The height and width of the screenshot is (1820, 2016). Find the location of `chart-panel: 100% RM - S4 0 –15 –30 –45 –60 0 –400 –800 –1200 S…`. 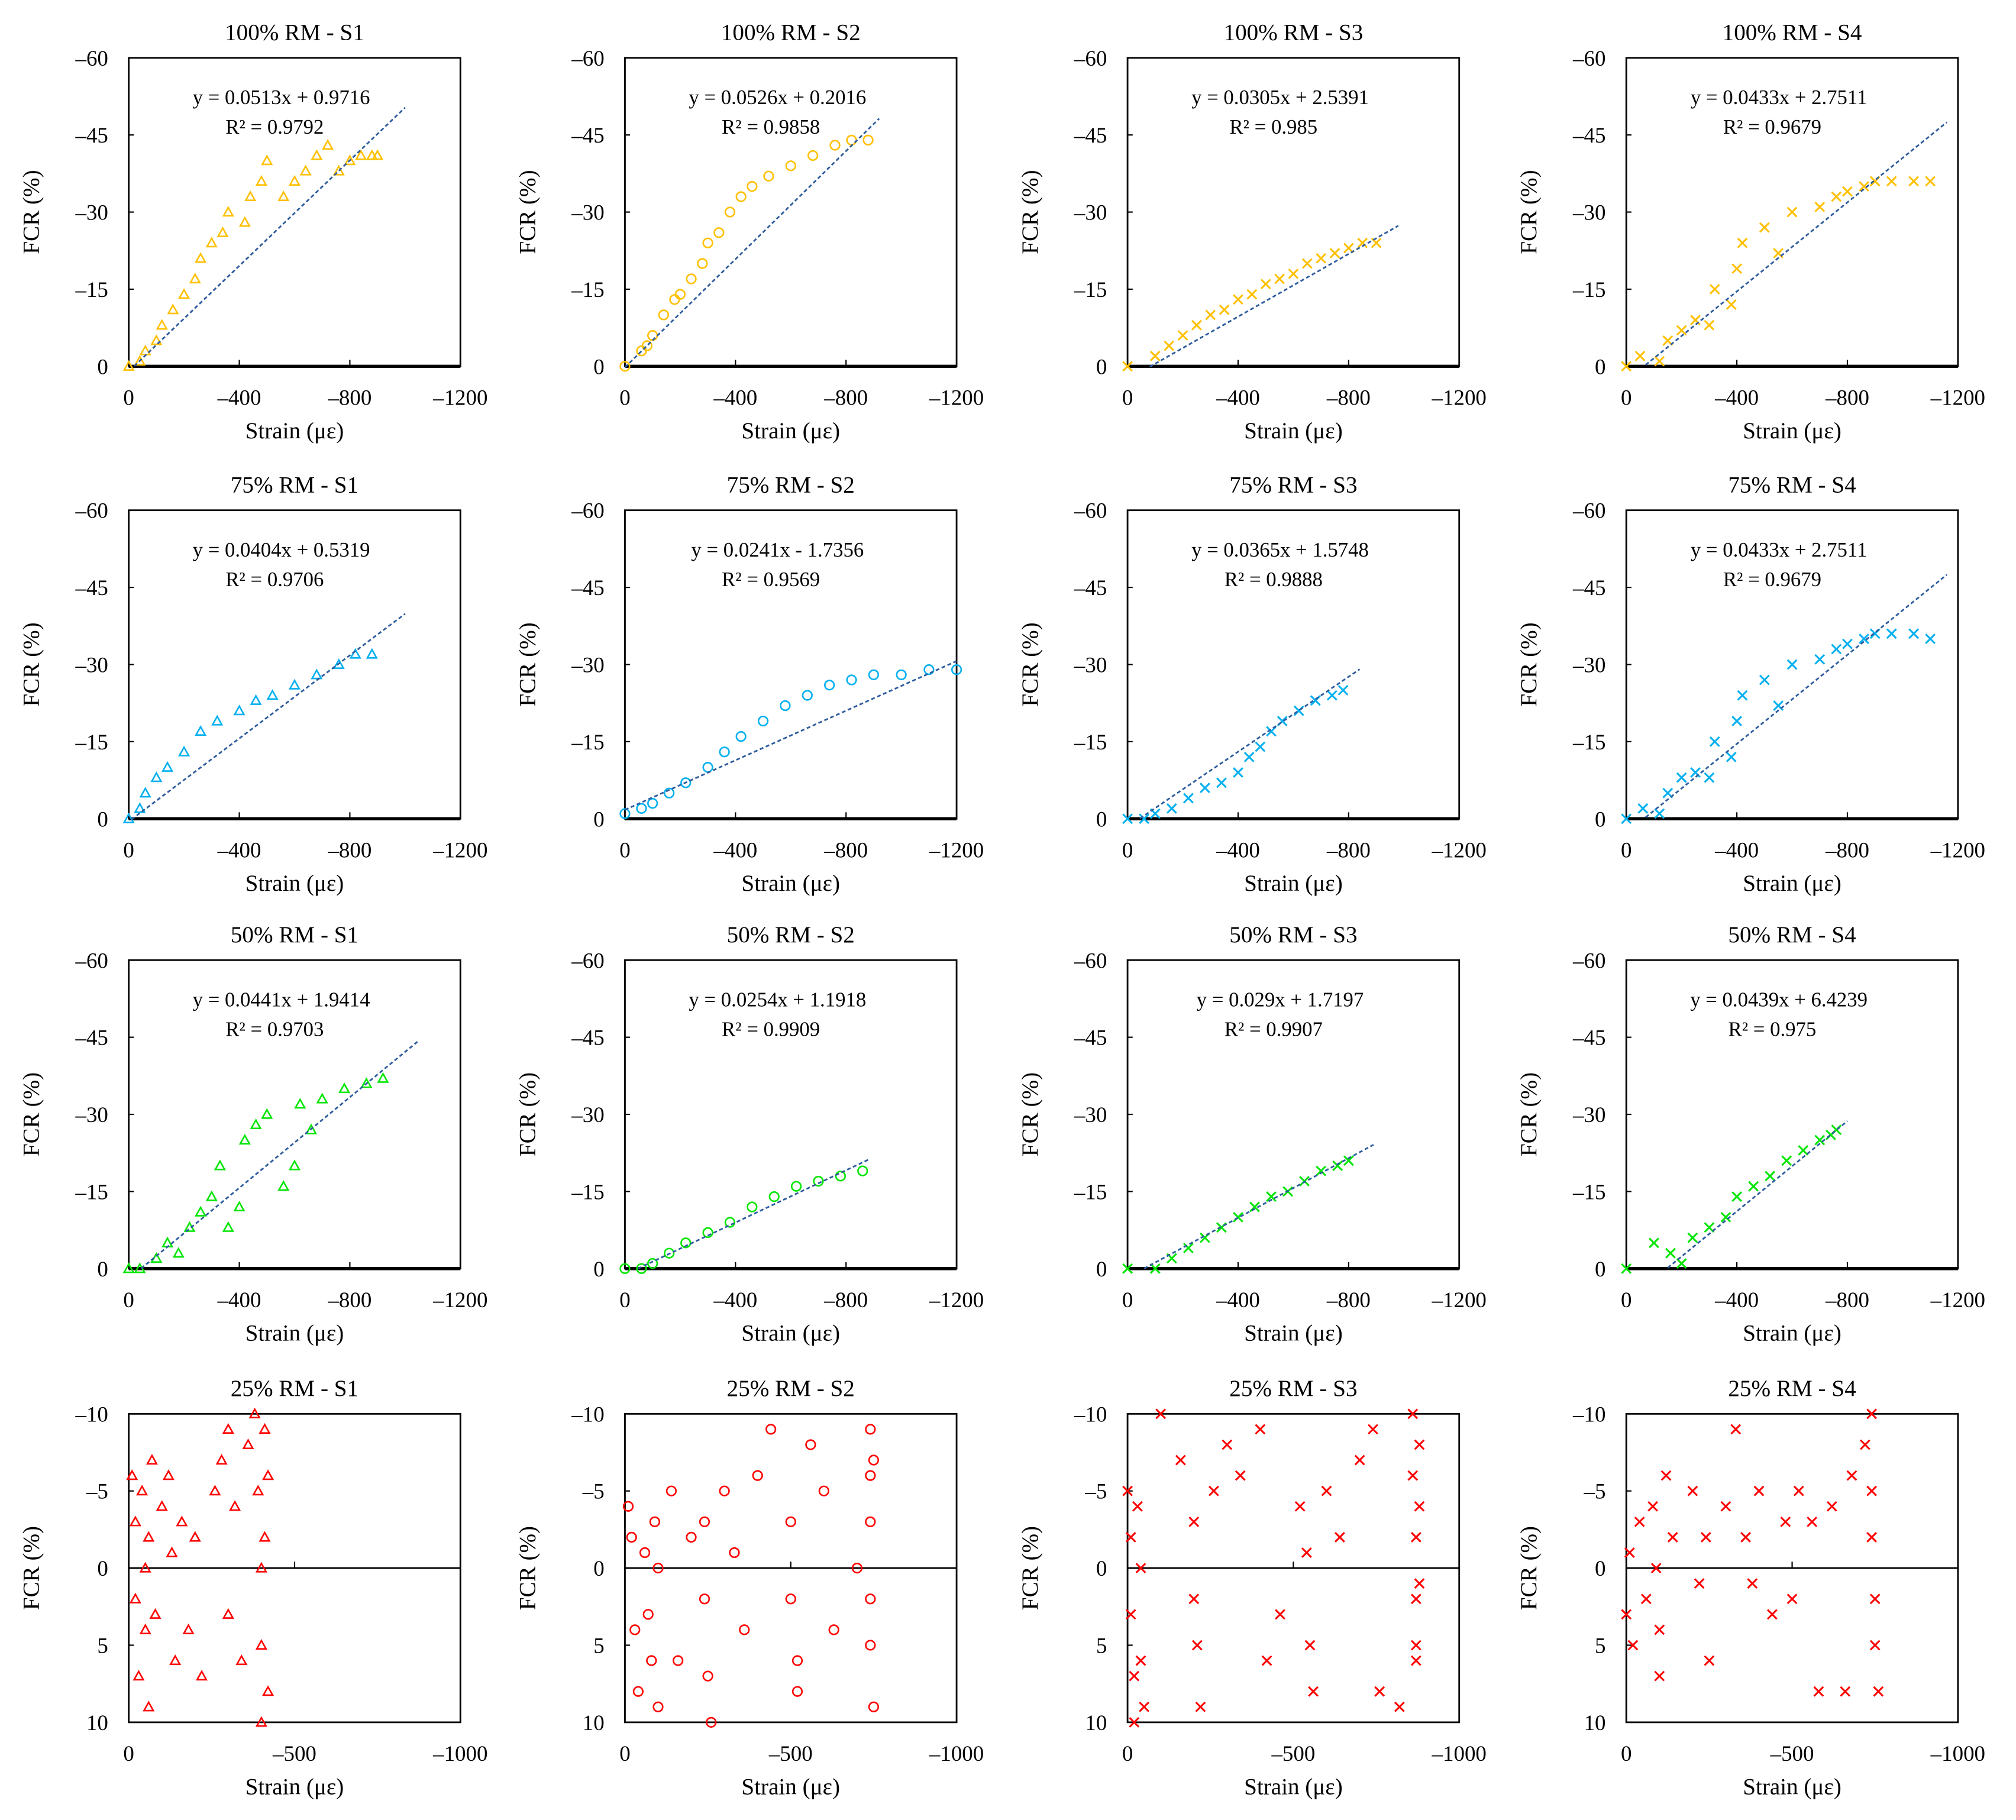

chart-panel: 100% RM - S4 0 –15 –30 –45 –60 0 –400 –800 –1200 S… is located at coordinates (1750, 232).